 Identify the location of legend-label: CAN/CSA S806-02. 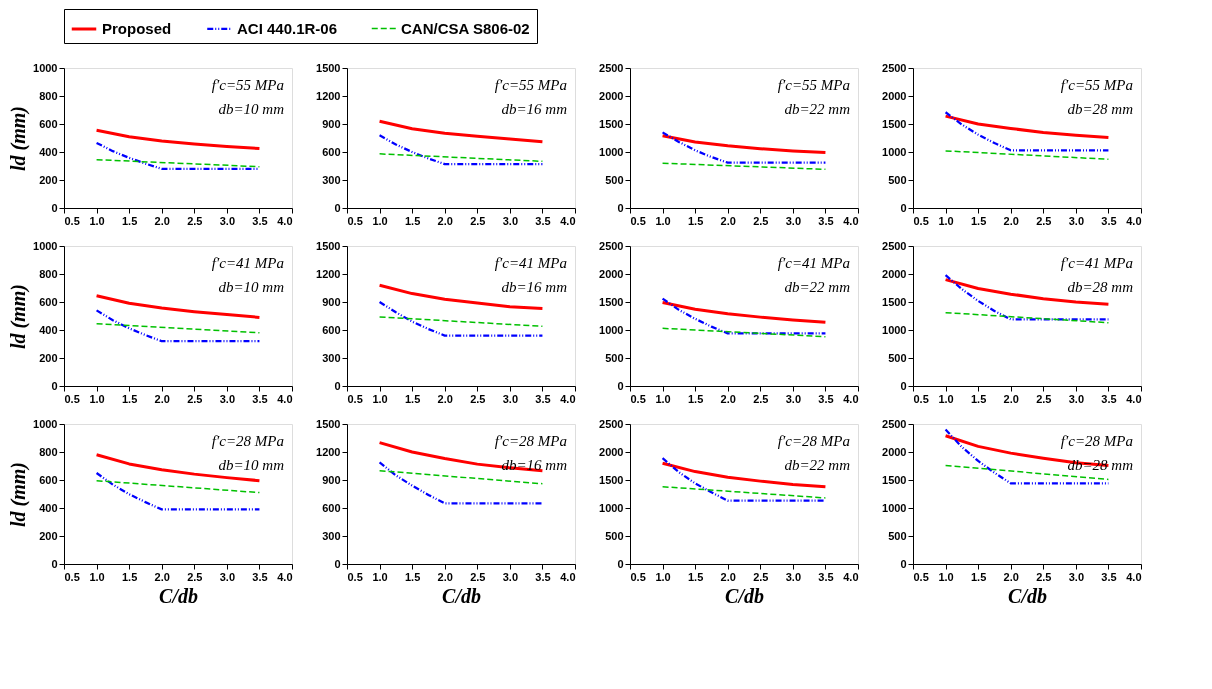
(465, 28).